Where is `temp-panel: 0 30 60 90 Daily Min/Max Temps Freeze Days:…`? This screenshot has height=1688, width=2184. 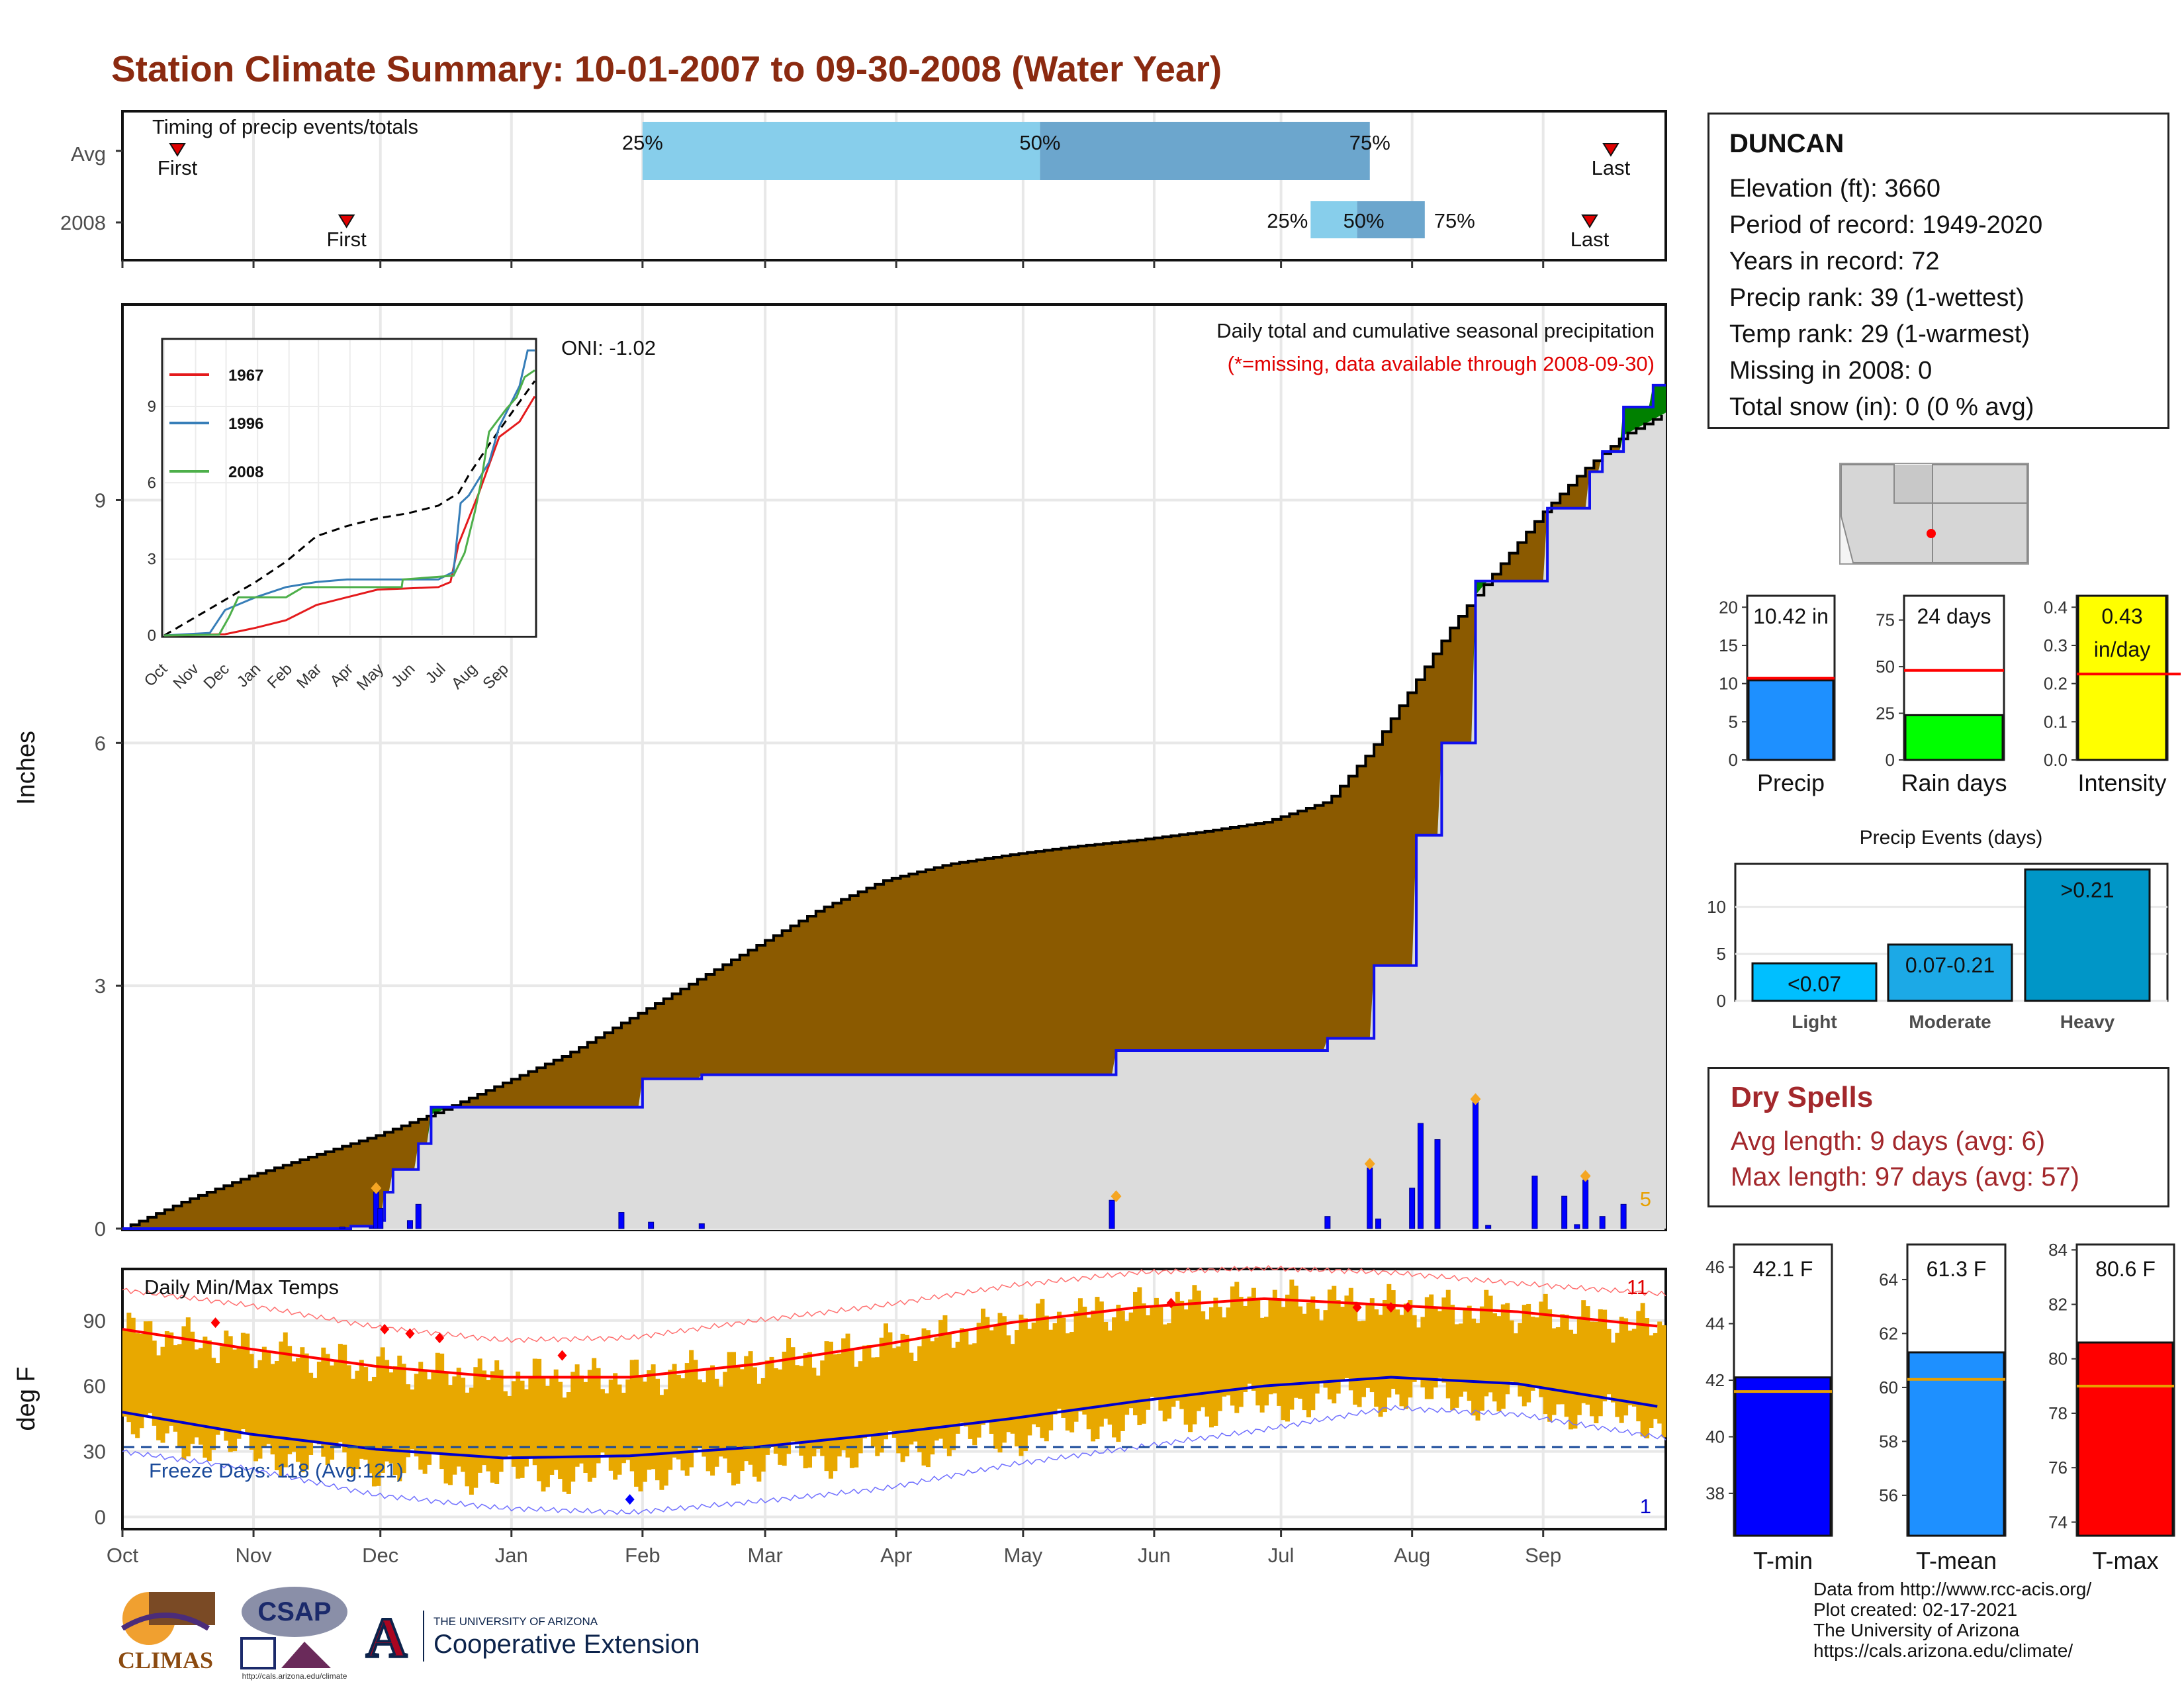
temp-panel: 0 30 60 90 Daily Min/Max Temps Freeze Days:… is located at coordinates (840, 1416).